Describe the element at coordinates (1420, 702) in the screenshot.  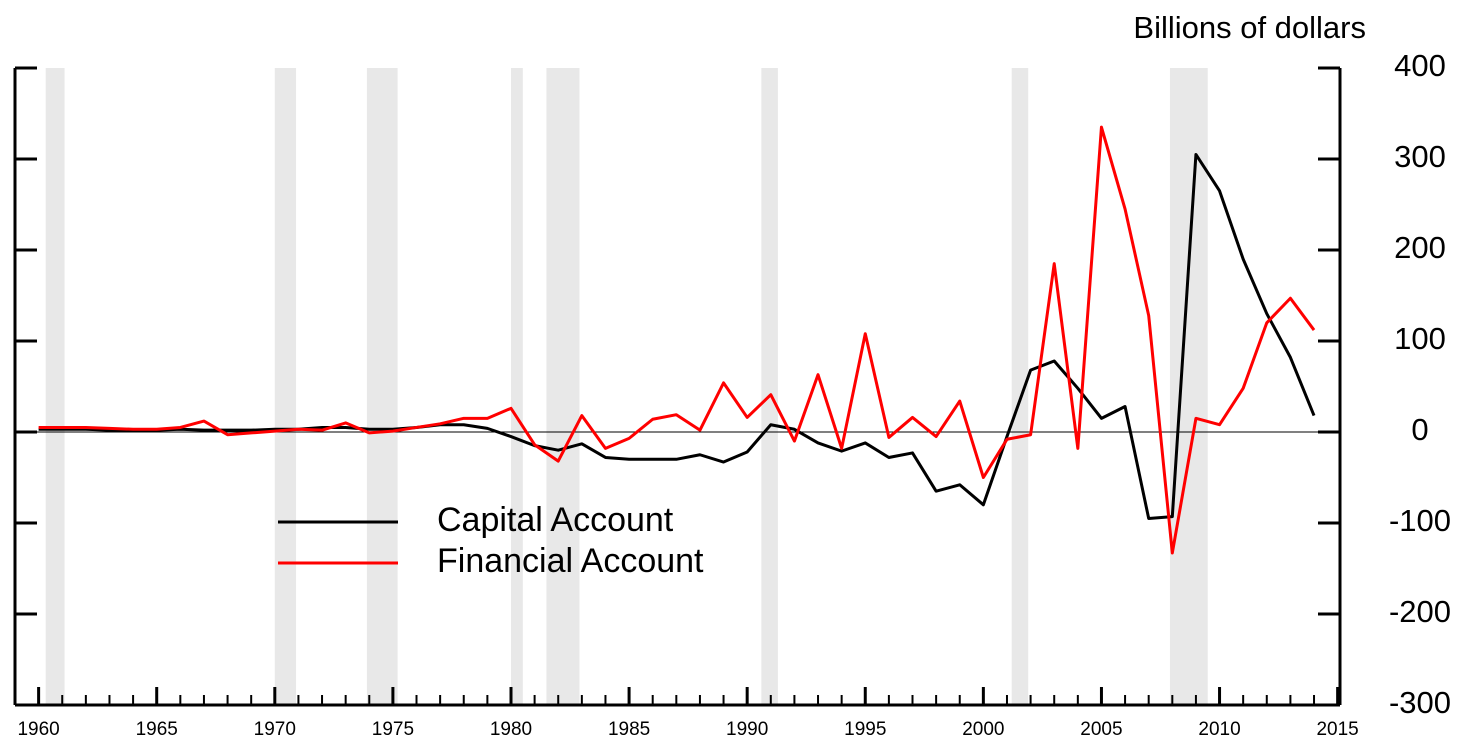
I see `y-tick-label: -300` at that location.